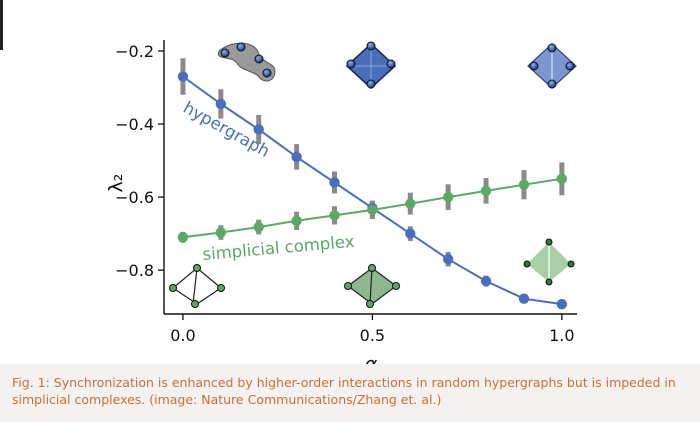 The height and width of the screenshot is (422, 700). Describe the element at coordinates (549, 262) in the screenshot. I see `simplicial-diagram-right` at that location.